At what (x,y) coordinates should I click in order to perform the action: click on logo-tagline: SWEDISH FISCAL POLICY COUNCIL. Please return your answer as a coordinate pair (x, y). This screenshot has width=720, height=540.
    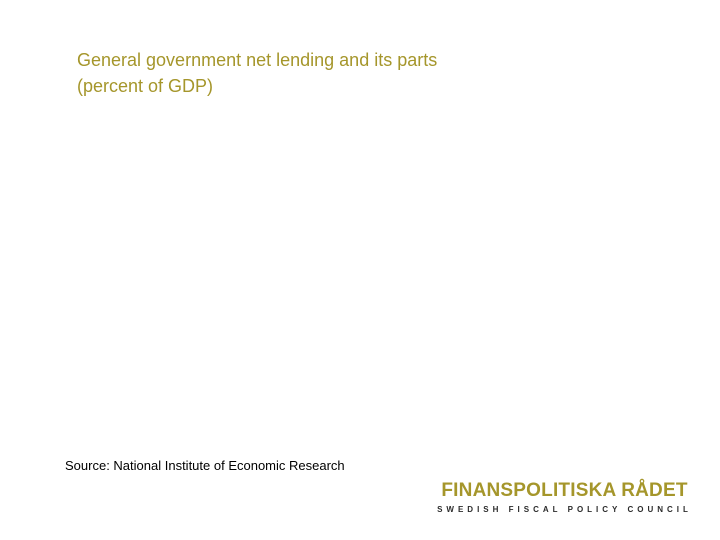
    Looking at the image, I should click on (564, 509).